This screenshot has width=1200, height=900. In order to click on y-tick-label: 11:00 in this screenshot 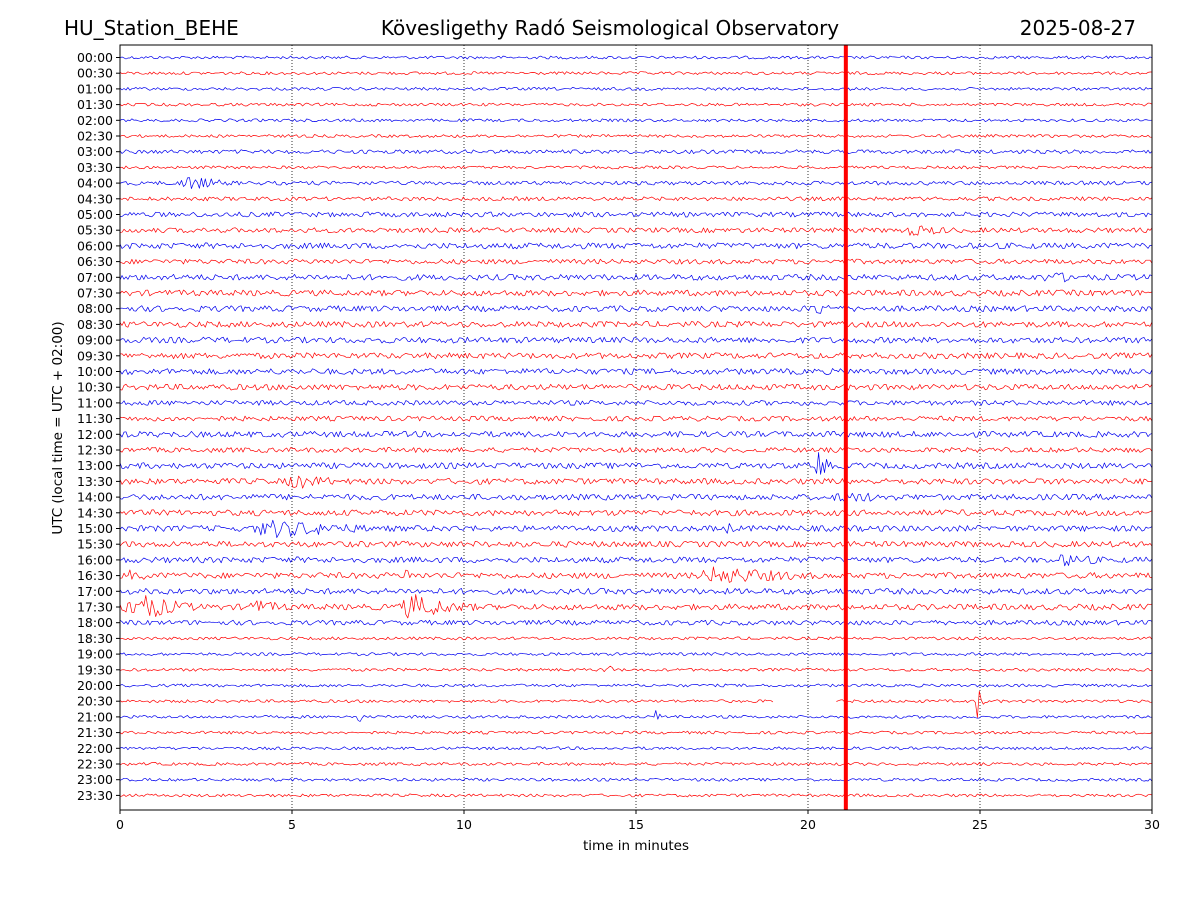, I will do `click(95, 402)`.